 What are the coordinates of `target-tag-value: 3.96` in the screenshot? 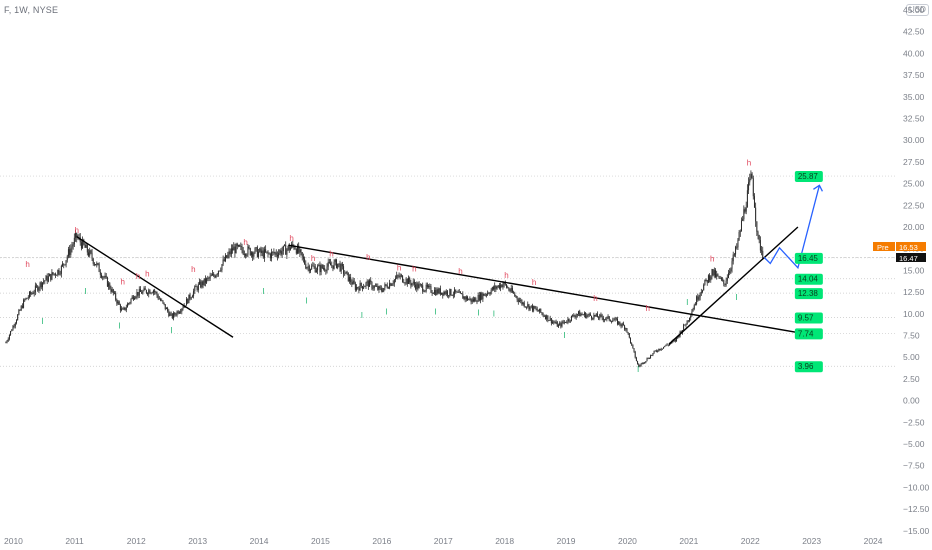 It's located at (806, 366).